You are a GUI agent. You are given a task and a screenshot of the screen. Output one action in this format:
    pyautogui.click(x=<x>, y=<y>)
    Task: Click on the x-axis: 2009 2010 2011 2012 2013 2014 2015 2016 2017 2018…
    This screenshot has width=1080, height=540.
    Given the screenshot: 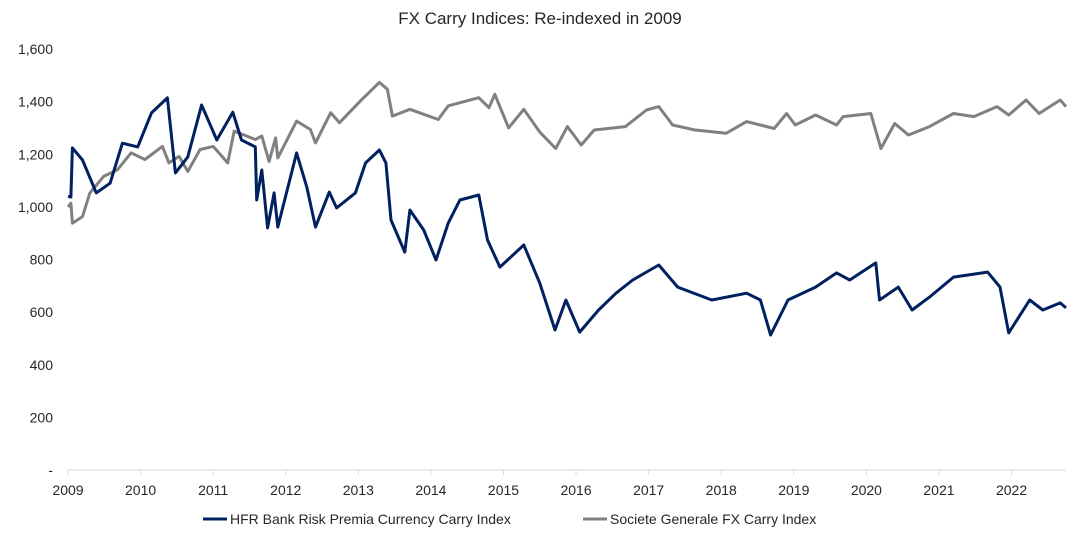 What is the action you would take?
    pyautogui.click(x=559, y=483)
    